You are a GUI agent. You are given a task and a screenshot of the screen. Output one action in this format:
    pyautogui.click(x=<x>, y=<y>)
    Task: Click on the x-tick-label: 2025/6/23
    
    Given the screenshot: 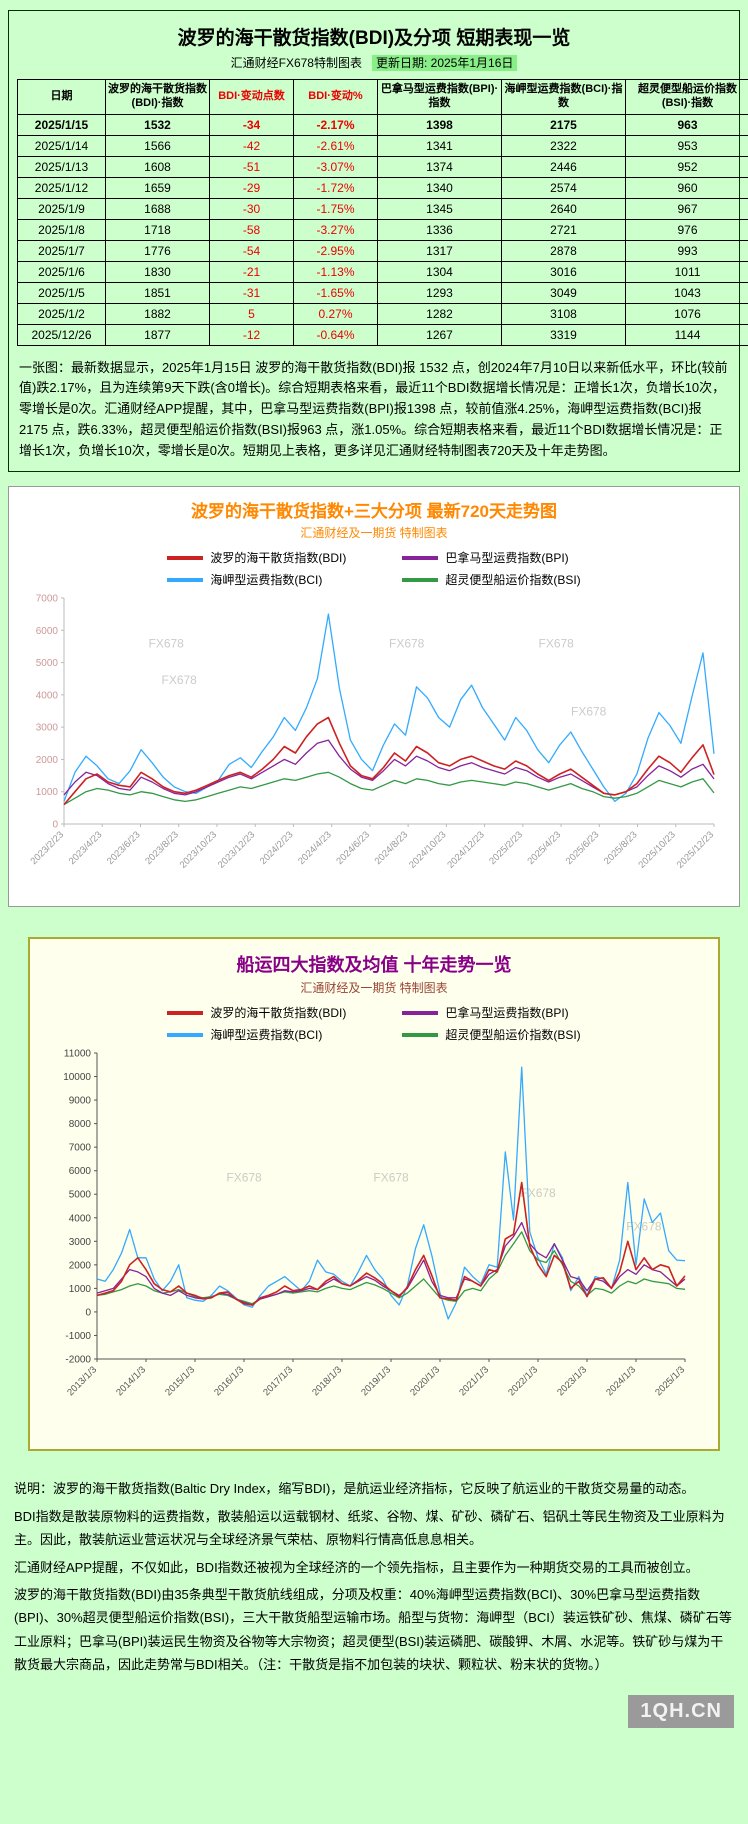 What is the action you would take?
    pyautogui.click(x=583, y=849)
    